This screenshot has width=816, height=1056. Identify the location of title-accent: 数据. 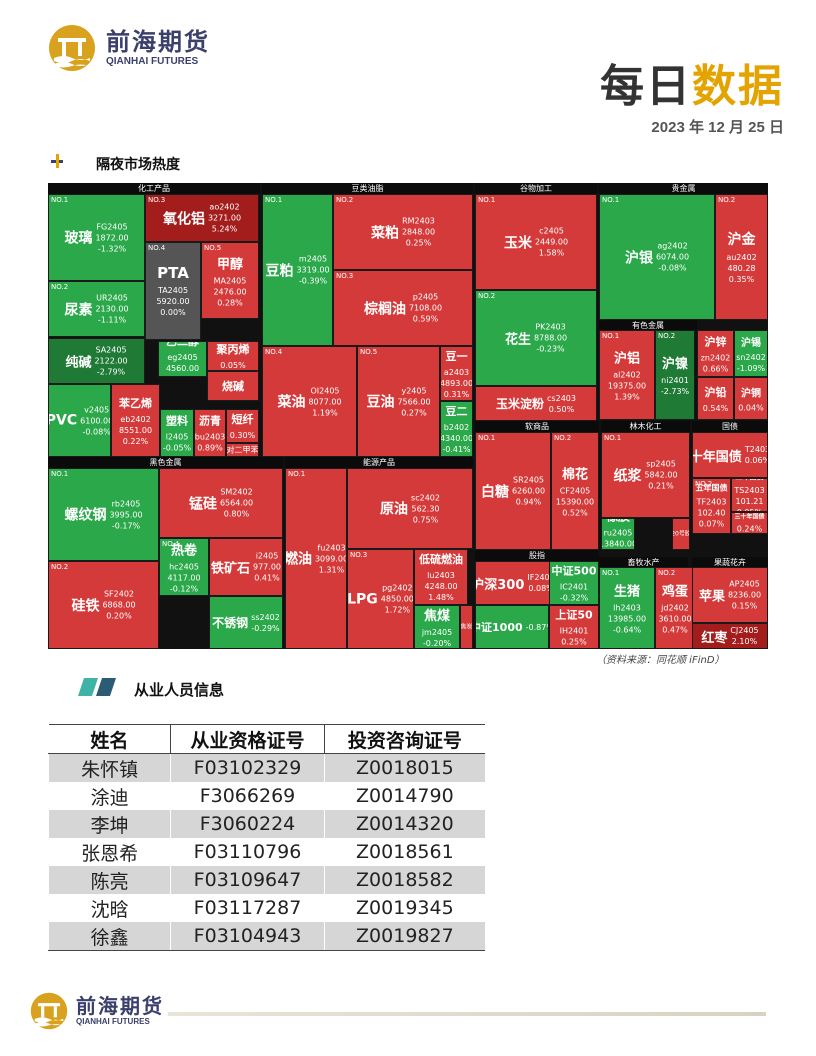
(738, 86).